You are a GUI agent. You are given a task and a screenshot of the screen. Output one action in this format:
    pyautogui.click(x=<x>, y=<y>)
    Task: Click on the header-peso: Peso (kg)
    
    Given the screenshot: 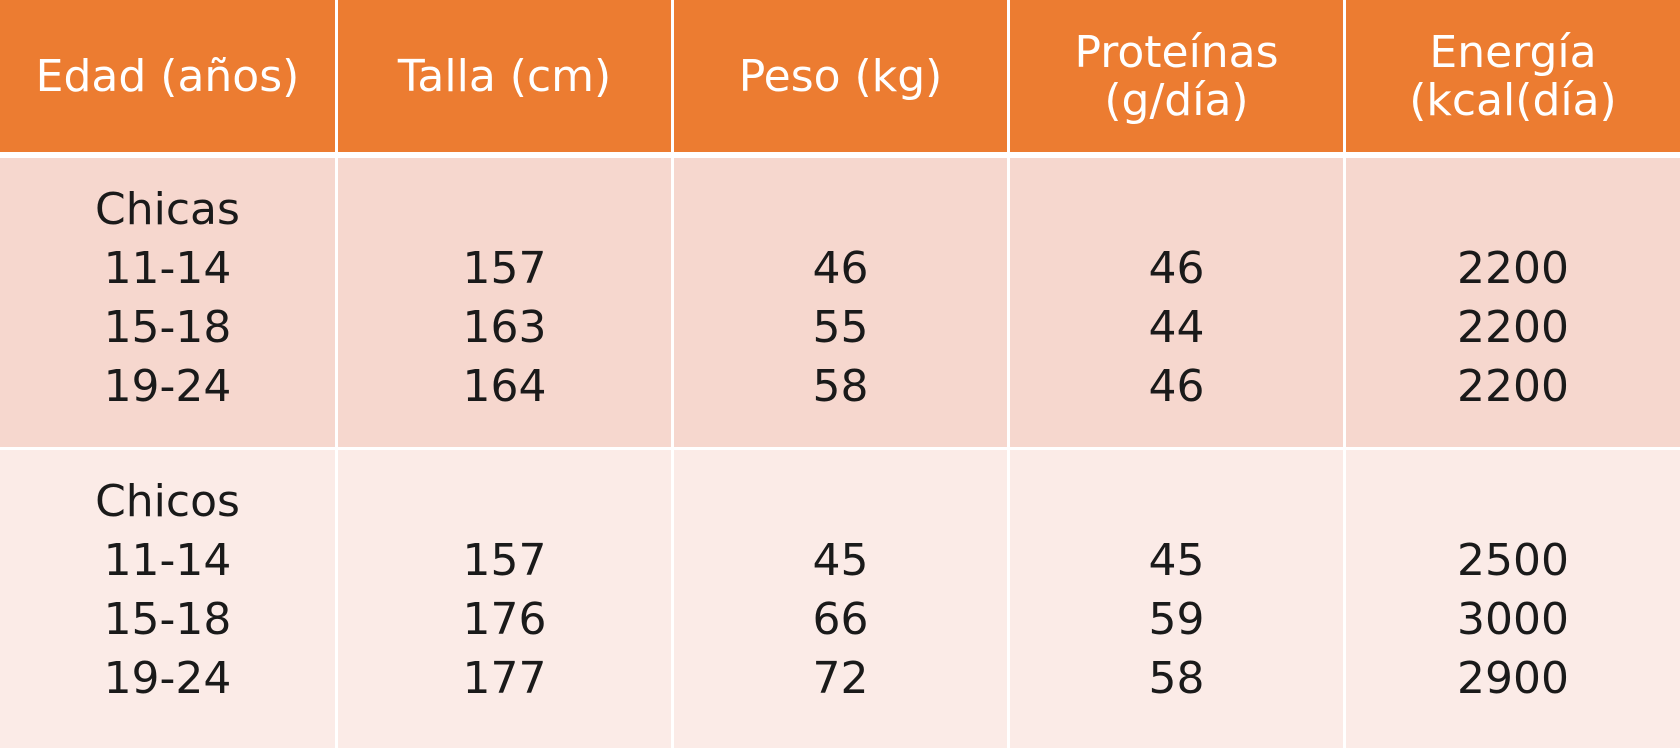 What is the action you would take?
    pyautogui.click(x=842, y=79)
    